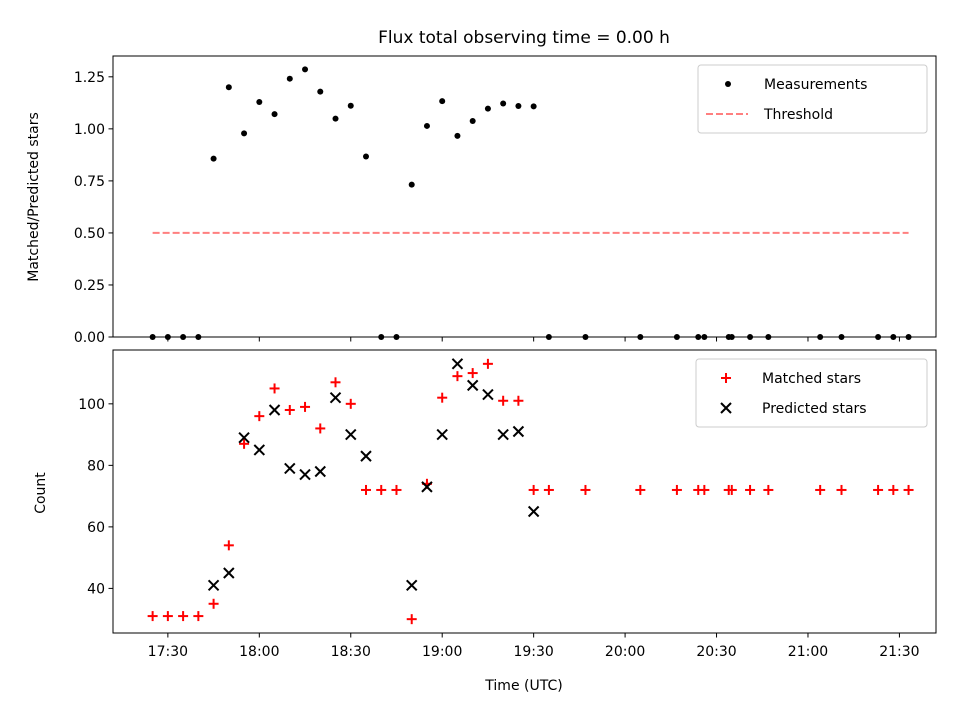 This screenshot has height=720, width=960. Describe the element at coordinates (625, 652) in the screenshot. I see `x-tick-label: 20:00` at that location.